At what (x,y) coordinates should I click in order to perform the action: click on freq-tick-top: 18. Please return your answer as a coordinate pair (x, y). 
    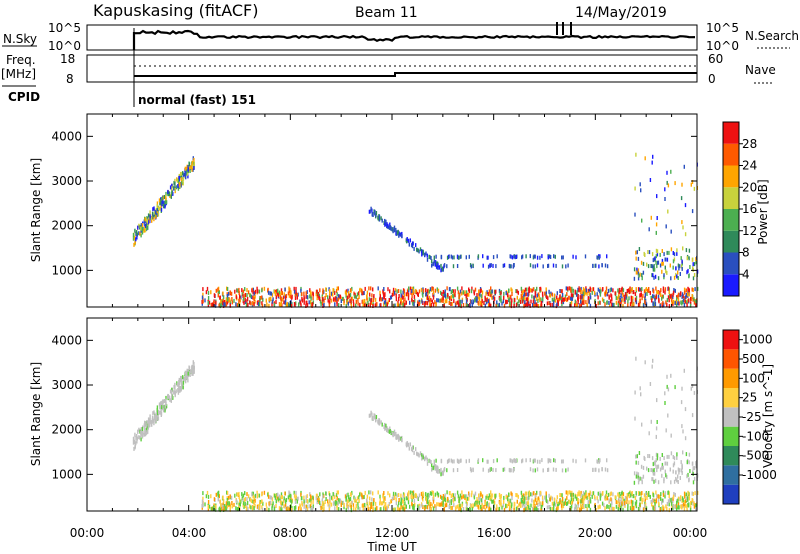
    Looking at the image, I should click on (67, 59).